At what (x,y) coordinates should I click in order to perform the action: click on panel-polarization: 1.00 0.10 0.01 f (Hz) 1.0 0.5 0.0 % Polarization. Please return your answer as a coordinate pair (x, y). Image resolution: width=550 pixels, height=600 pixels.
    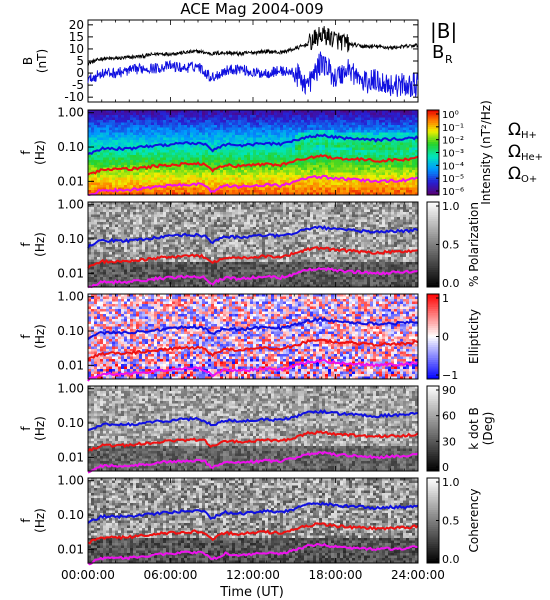
    Looking at the image, I should click on (250, 244).